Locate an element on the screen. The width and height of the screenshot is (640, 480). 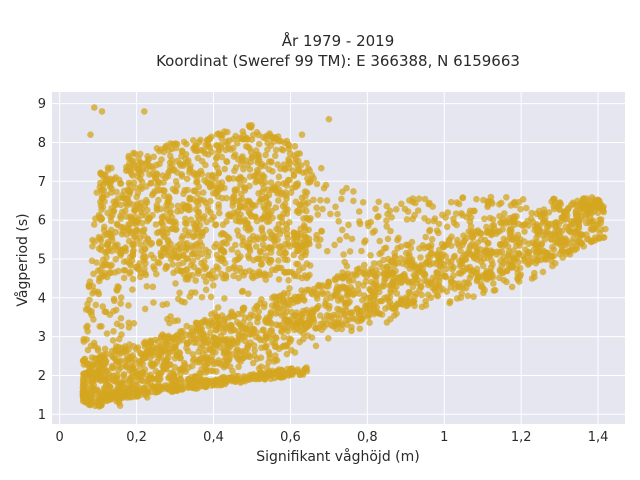
x-axis-label: Signifikant våghöjd (m) is located at coordinates (337, 456).